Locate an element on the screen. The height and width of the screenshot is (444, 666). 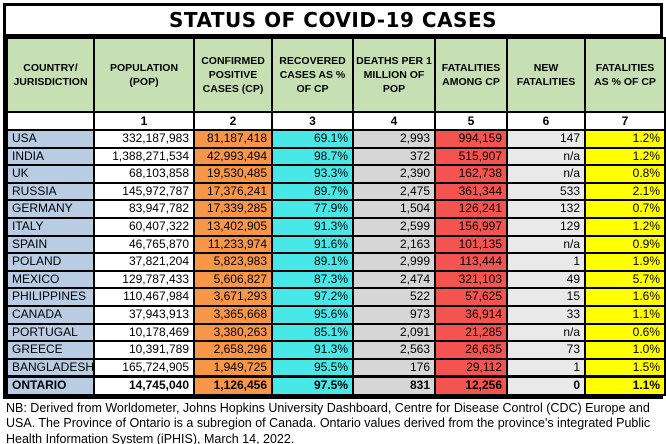
cell-country: PHILIPPINES is located at coordinates (50, 297).